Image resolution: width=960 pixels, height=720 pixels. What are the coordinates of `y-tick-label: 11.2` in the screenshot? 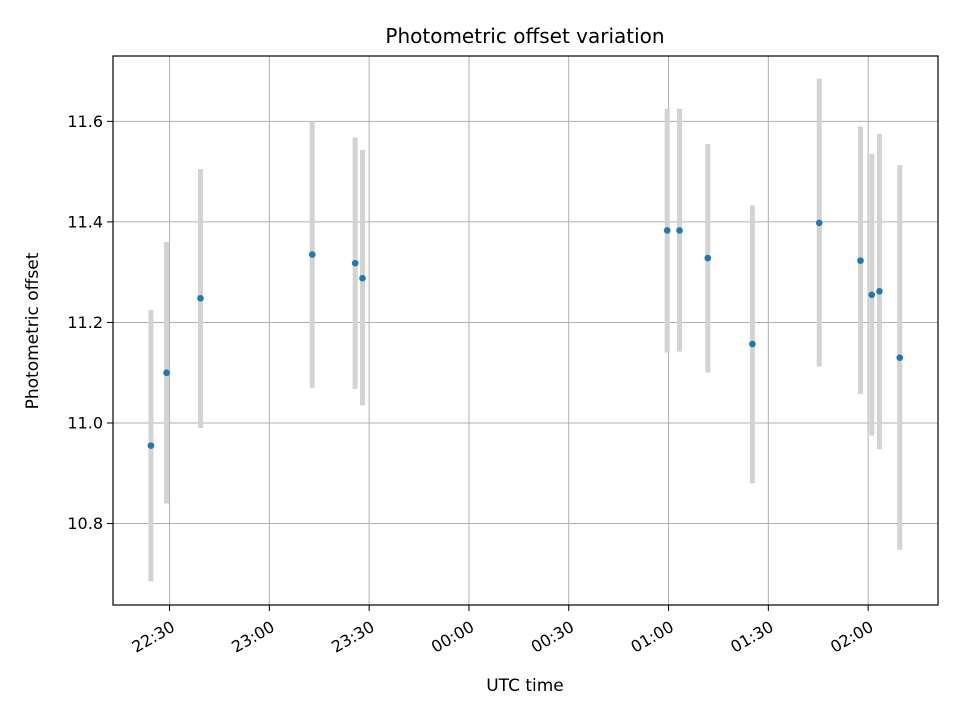 It's located at (85, 322).